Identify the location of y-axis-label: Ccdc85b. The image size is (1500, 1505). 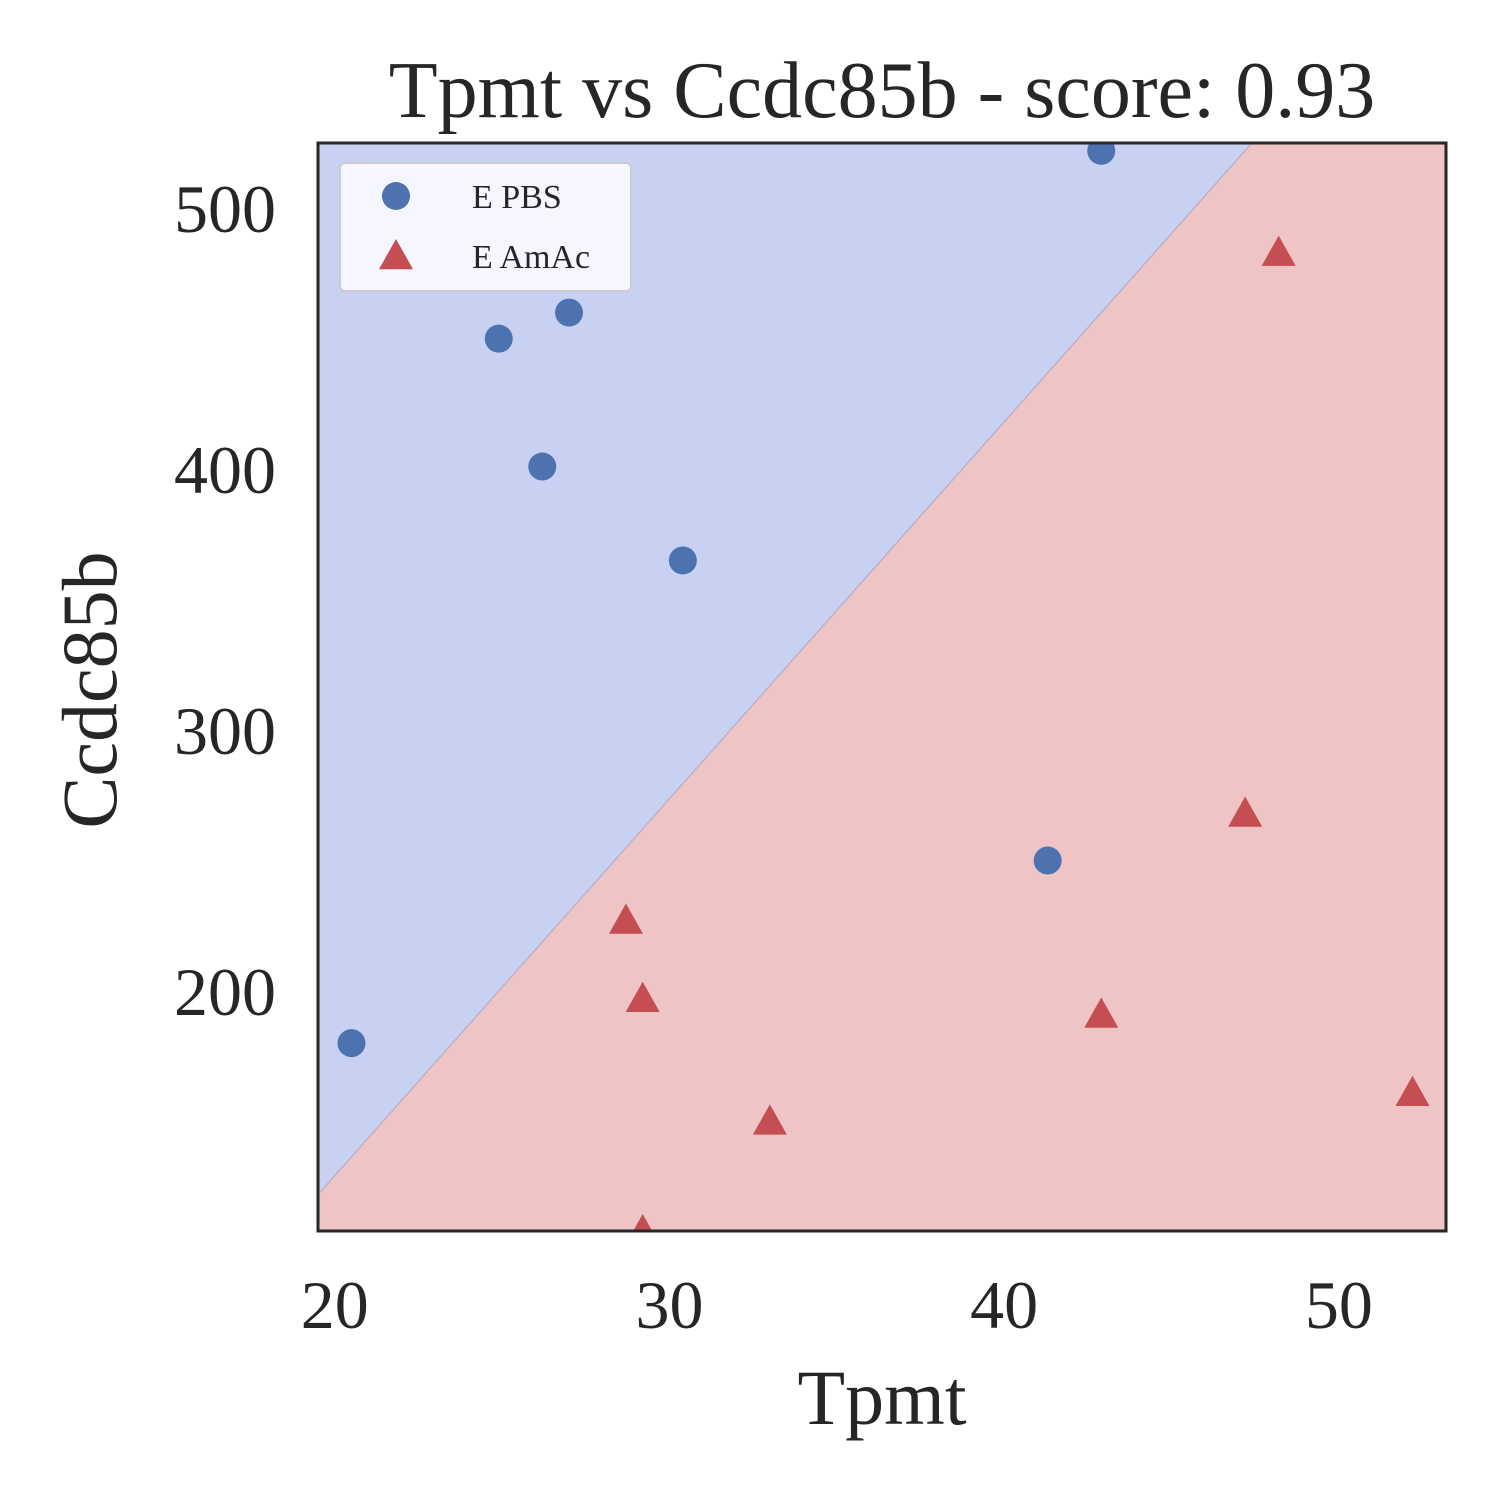
(89, 689).